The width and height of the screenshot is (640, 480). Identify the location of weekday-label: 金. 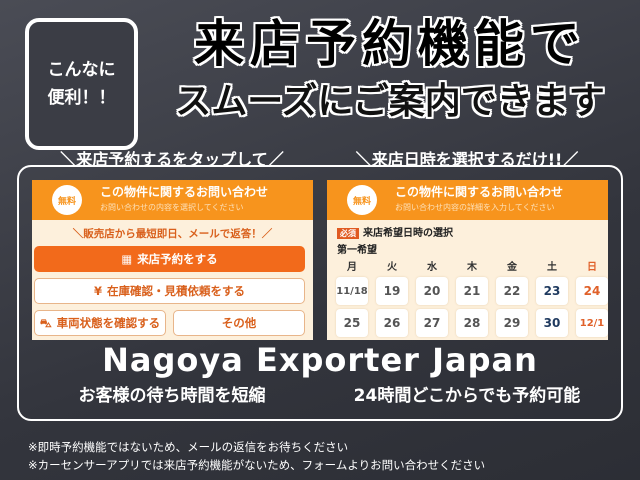
(512, 267).